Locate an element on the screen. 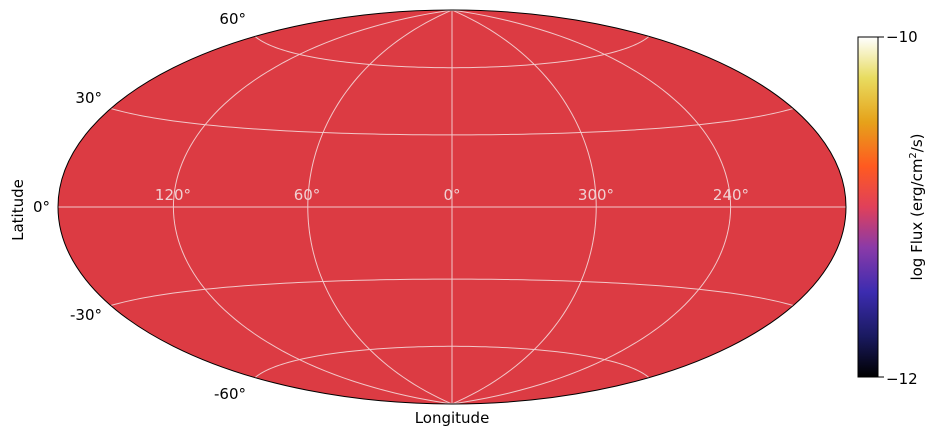 The image size is (938, 439). lon-tick-label: 60° is located at coordinates (307, 195).